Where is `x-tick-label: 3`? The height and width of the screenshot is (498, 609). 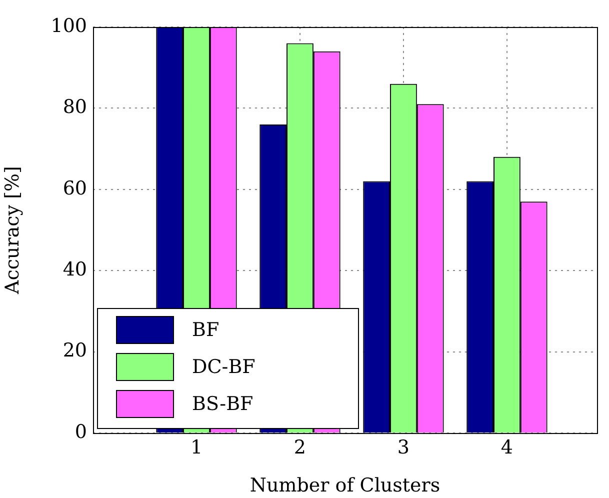
x-tick-label: 3 is located at coordinates (403, 447).